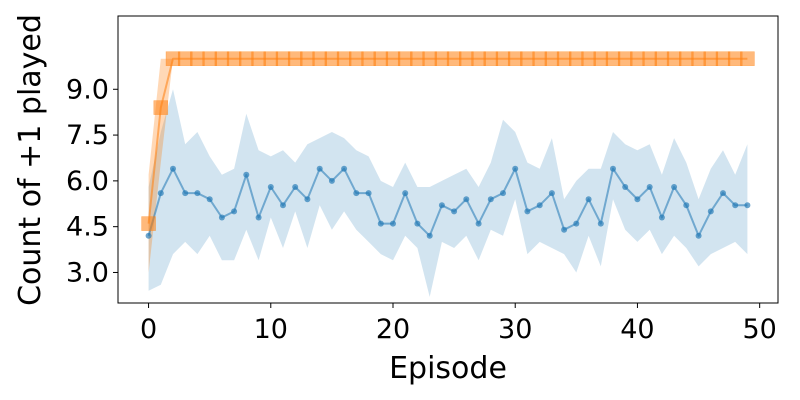  What do you see at coordinates (87, 135) in the screenshot?
I see `y-tick-label: 7.5` at bounding box center [87, 135].